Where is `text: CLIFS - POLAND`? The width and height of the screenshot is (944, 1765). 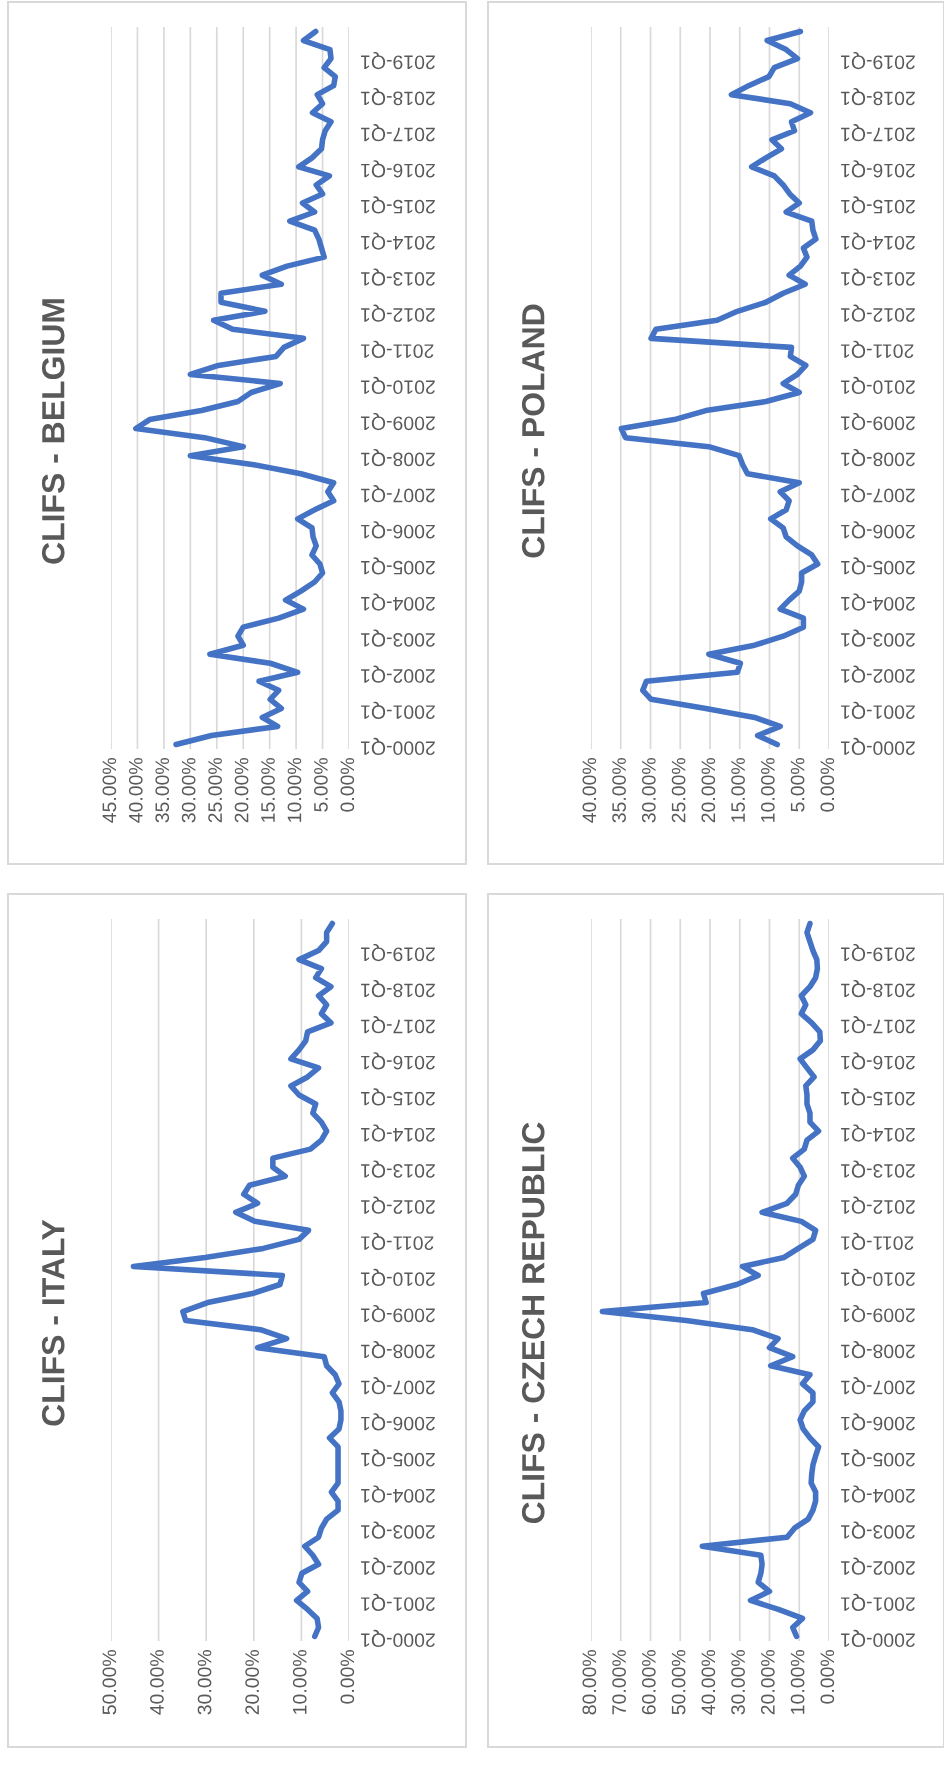 text: CLIFS - POLAND is located at coordinates (533, 431).